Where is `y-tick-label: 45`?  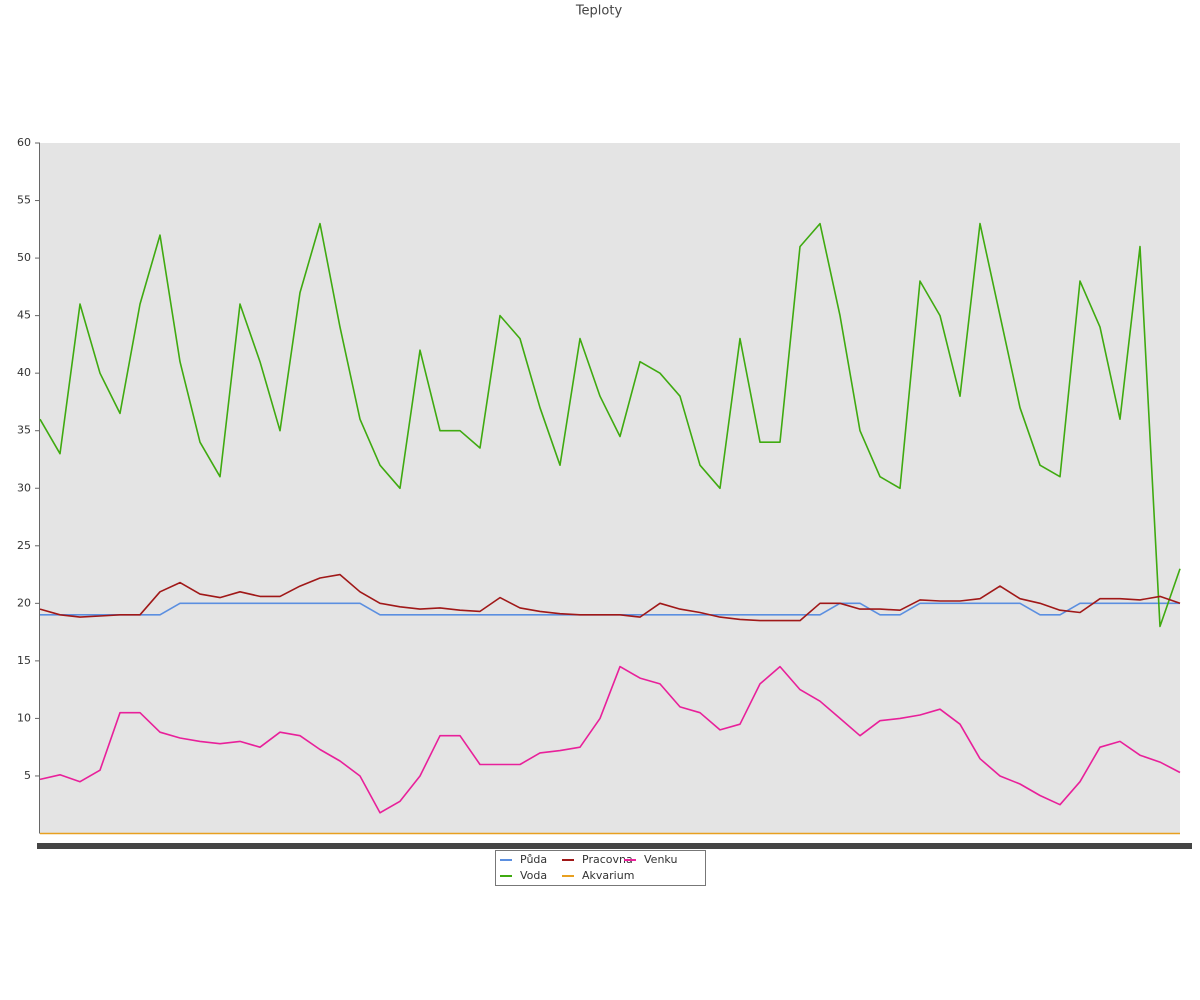 y-tick-label: 45 is located at coordinates (24, 315).